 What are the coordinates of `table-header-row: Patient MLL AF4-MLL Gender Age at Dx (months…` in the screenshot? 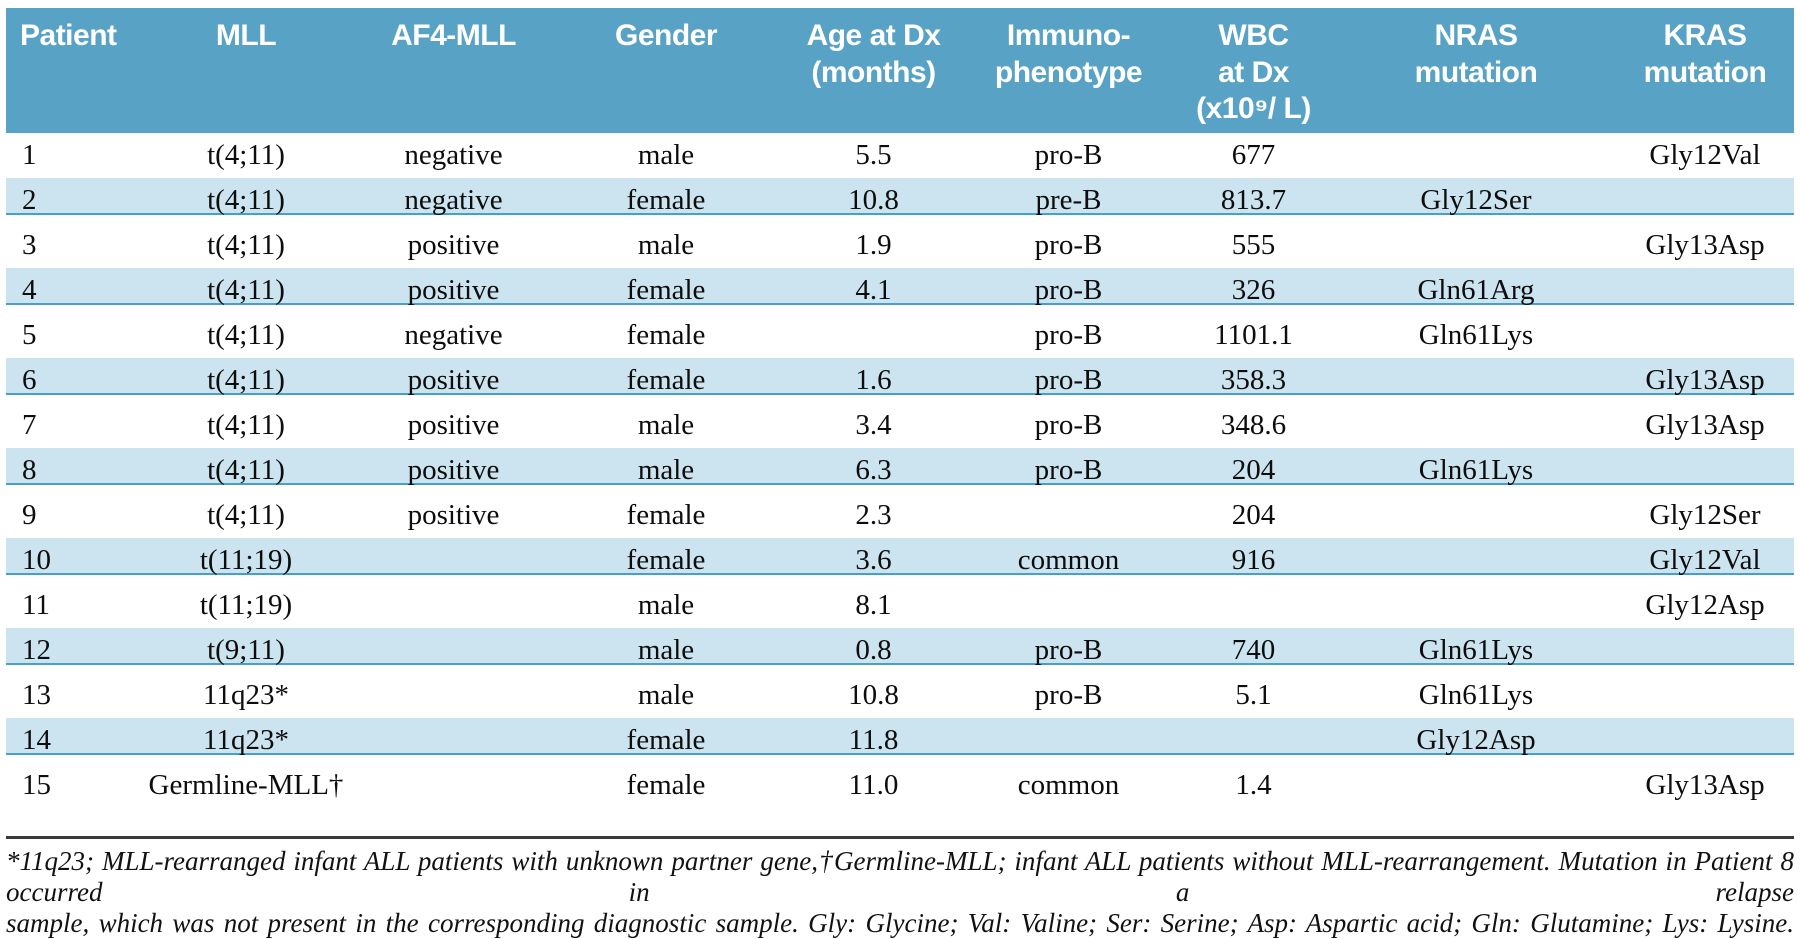 It's located at (900, 70).